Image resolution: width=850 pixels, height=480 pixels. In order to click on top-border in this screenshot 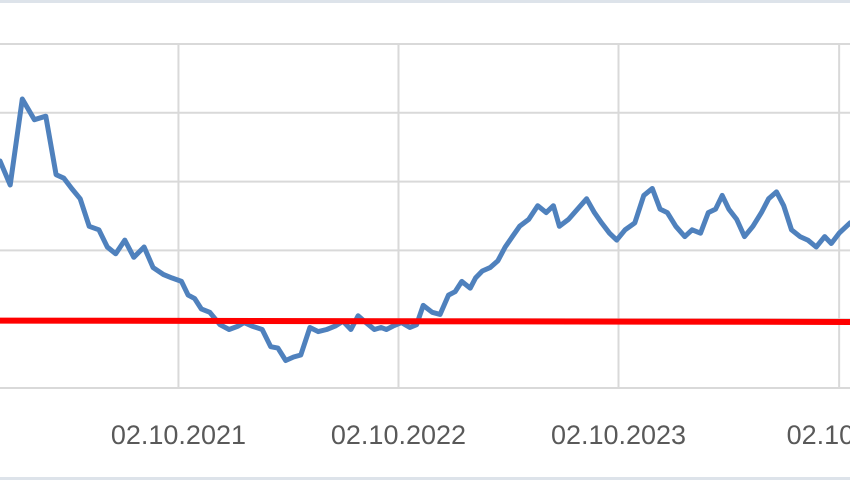, I will do `click(425, 1)`.